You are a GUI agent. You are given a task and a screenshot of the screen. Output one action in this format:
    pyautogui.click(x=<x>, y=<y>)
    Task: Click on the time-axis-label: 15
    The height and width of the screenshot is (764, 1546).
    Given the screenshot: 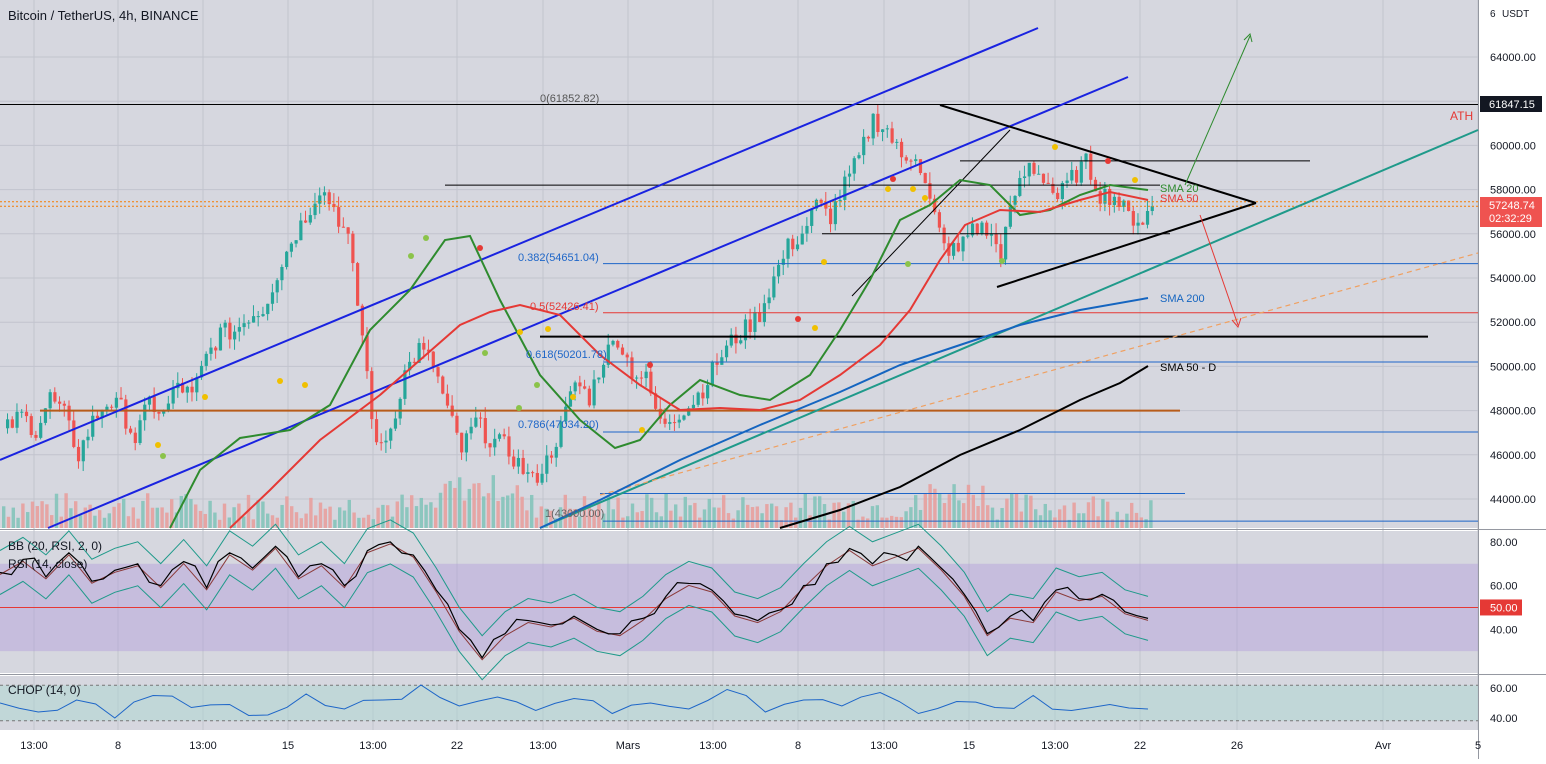 What is the action you would take?
    pyautogui.click(x=288, y=746)
    